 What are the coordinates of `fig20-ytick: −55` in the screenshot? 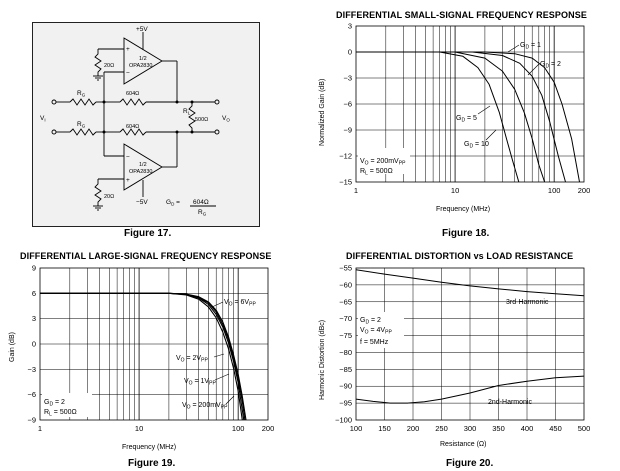 It's located at (345, 268).